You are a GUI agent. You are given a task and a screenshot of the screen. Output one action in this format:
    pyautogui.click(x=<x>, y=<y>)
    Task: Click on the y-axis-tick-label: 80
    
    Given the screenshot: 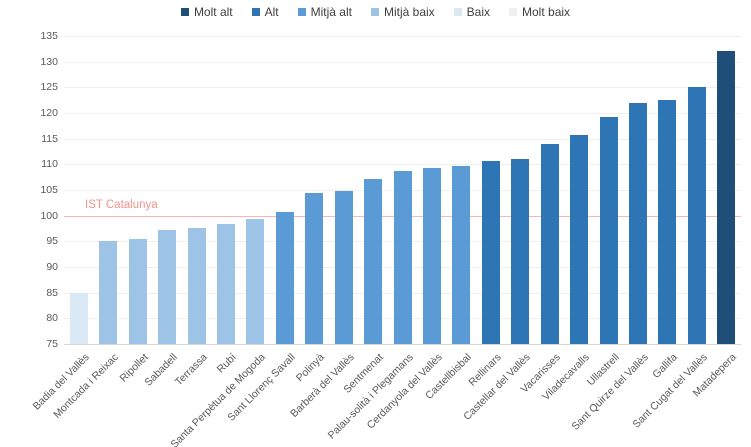 What is the action you would take?
    pyautogui.click(x=52, y=318)
    